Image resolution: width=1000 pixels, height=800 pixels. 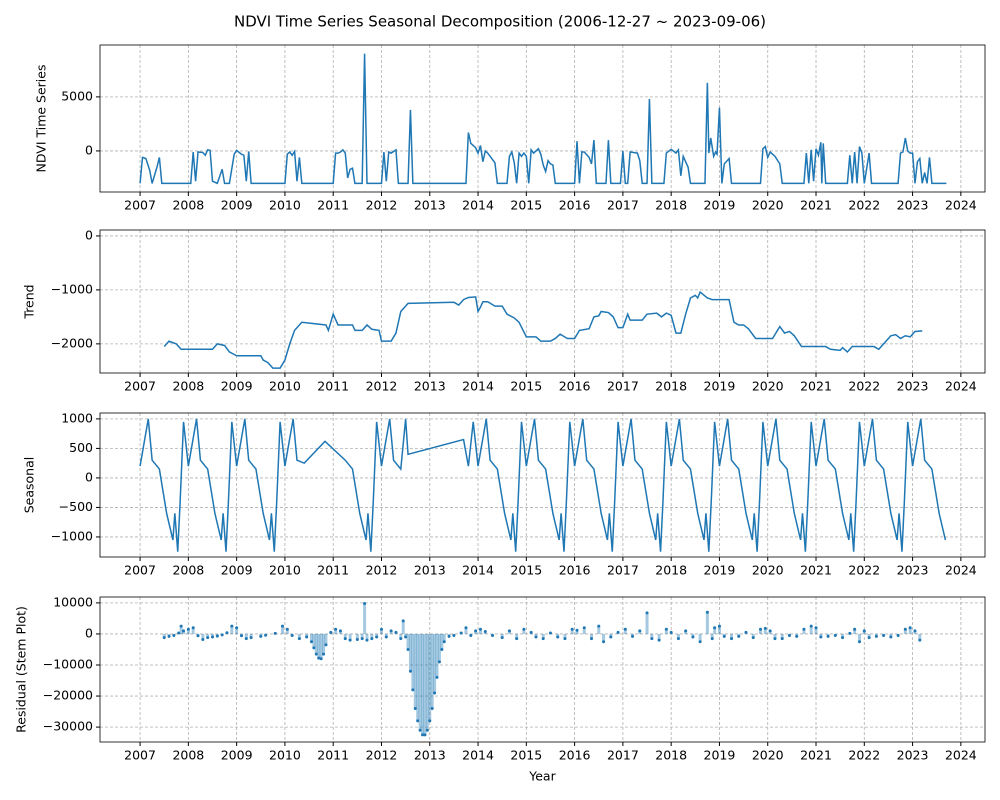 I want to click on y-tick-label: −2000, so click(x=72, y=342).